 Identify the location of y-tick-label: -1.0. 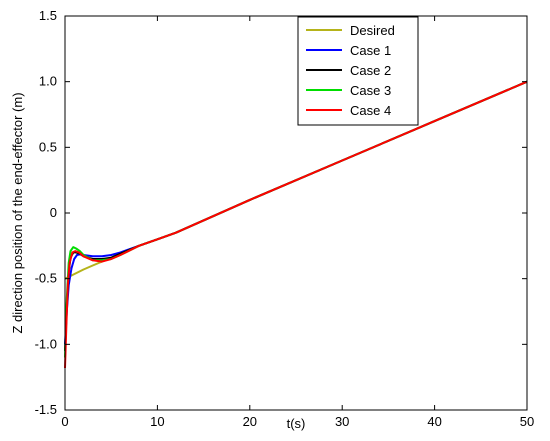
(46, 343).